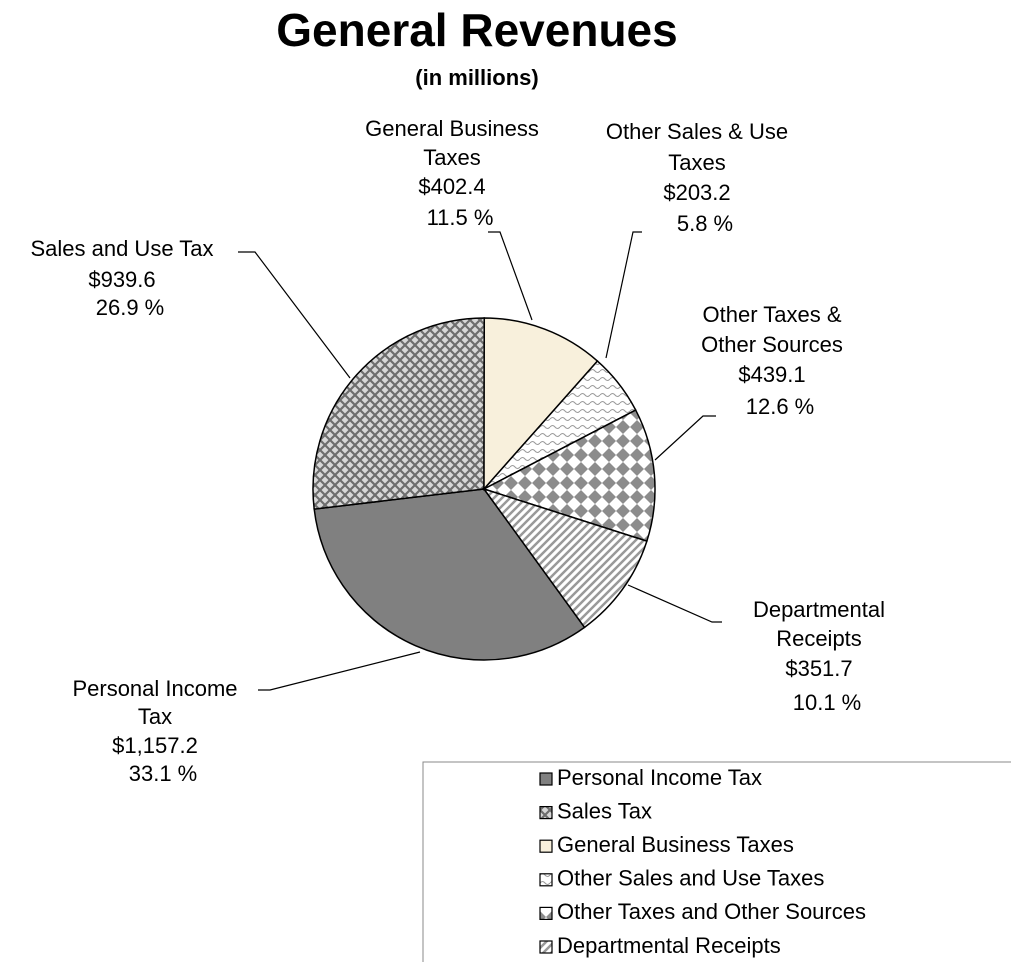 This screenshot has width=1011, height=962. I want to click on percent-label: 12.6 %, so click(780, 406).